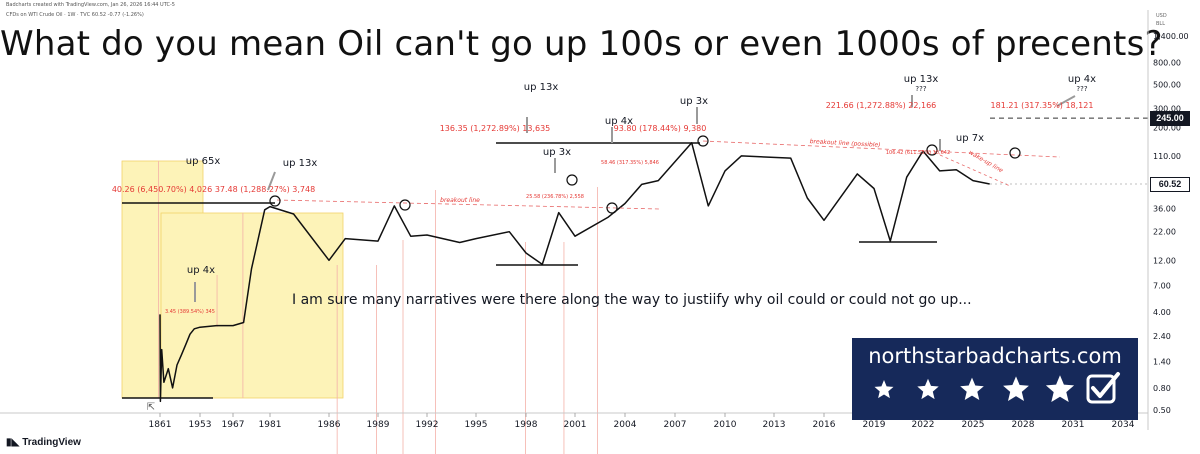 The width and height of the screenshot is (1200, 454). Describe the element at coordinates (1167, 85) in the screenshot. I see `y-tick-label: 500.00` at that location.